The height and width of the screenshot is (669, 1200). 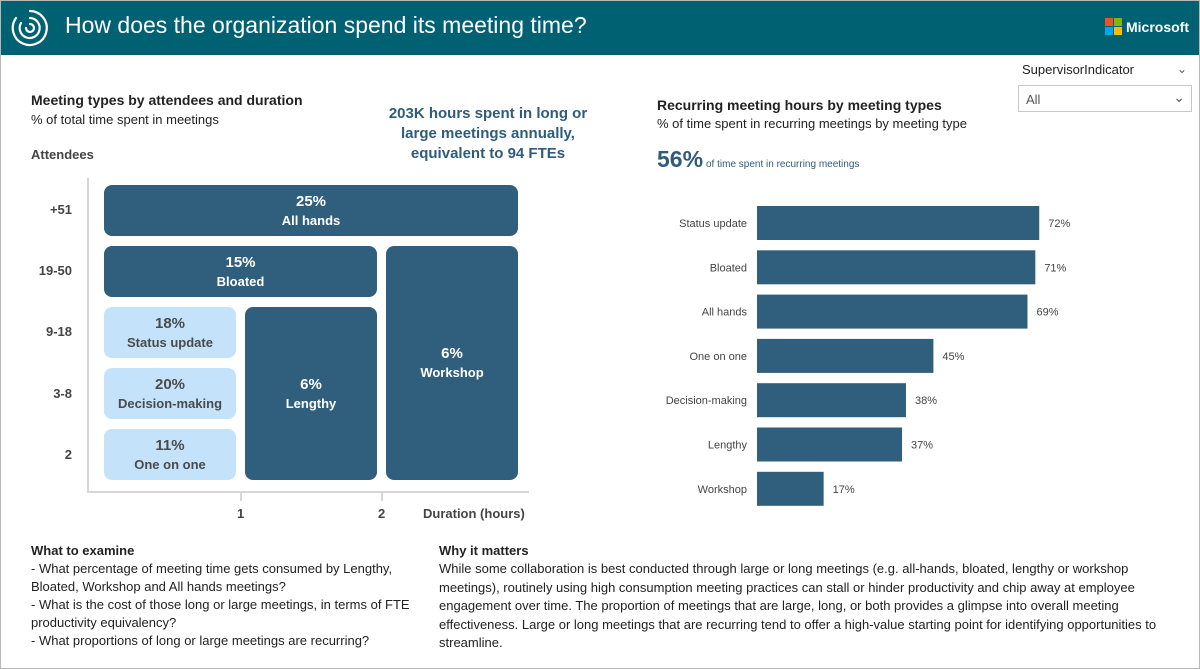 I want to click on y-axis-title: Attendees, so click(x=62, y=154).